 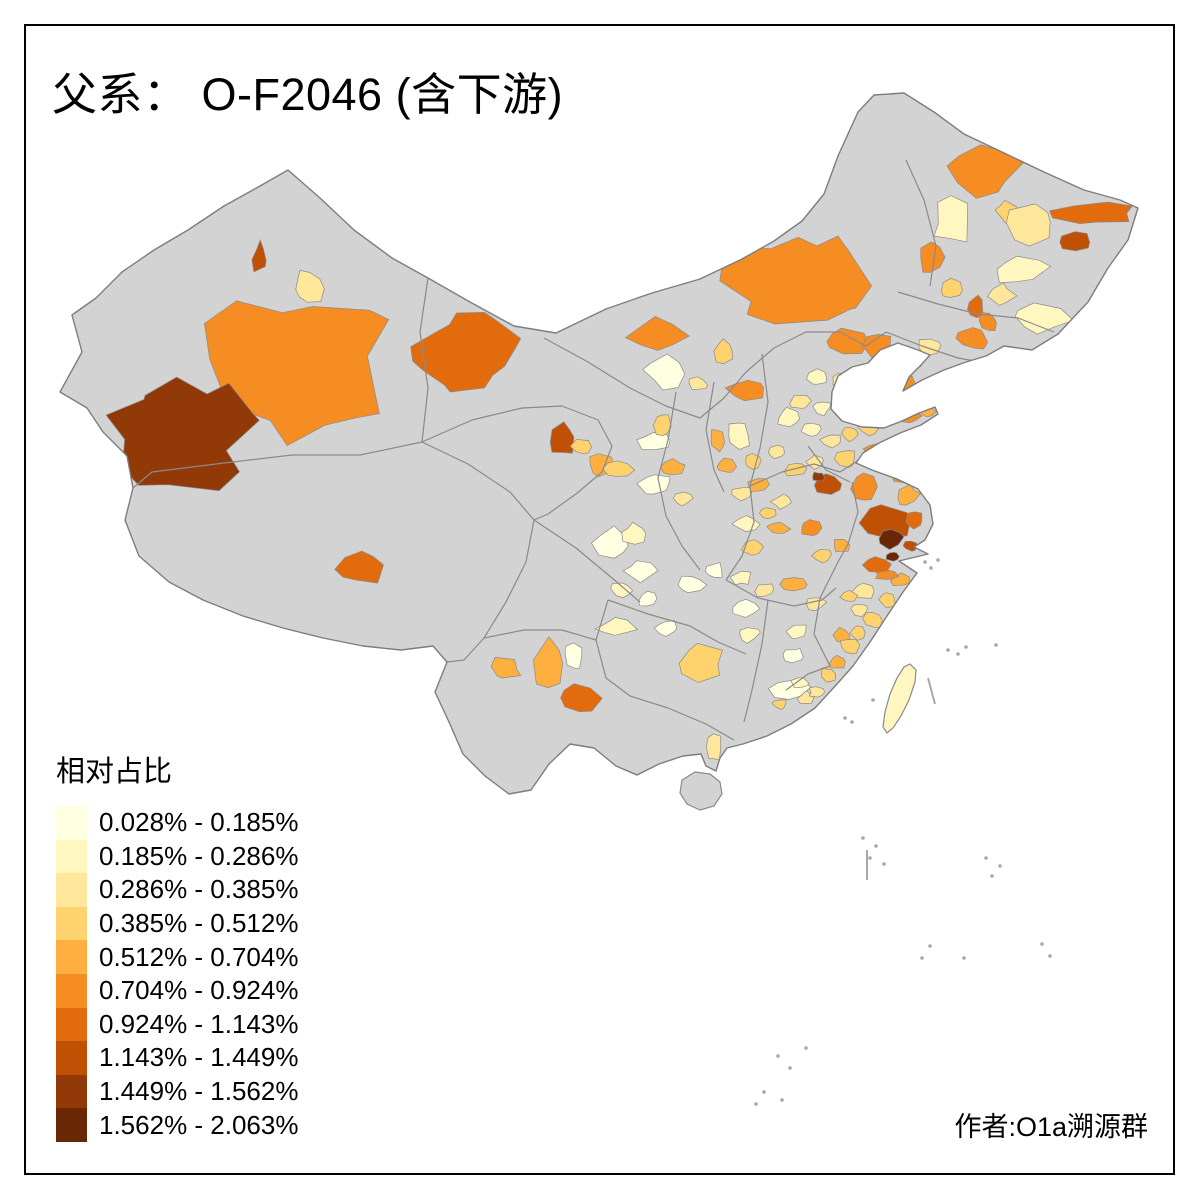 What do you see at coordinates (821, 556) in the screenshot?
I see `map-region-anqing` at bounding box center [821, 556].